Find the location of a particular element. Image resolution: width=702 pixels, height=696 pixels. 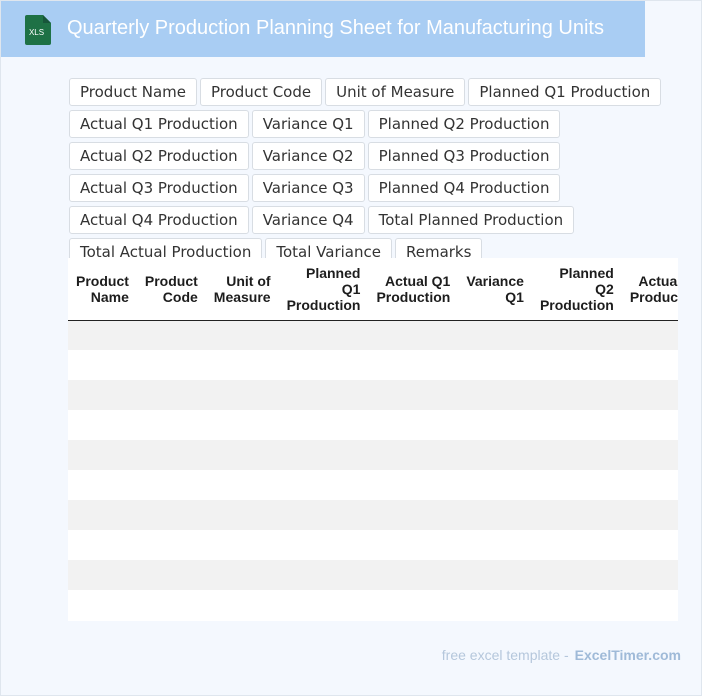

column-chip: Planned Q3 Production is located at coordinates (464, 156).